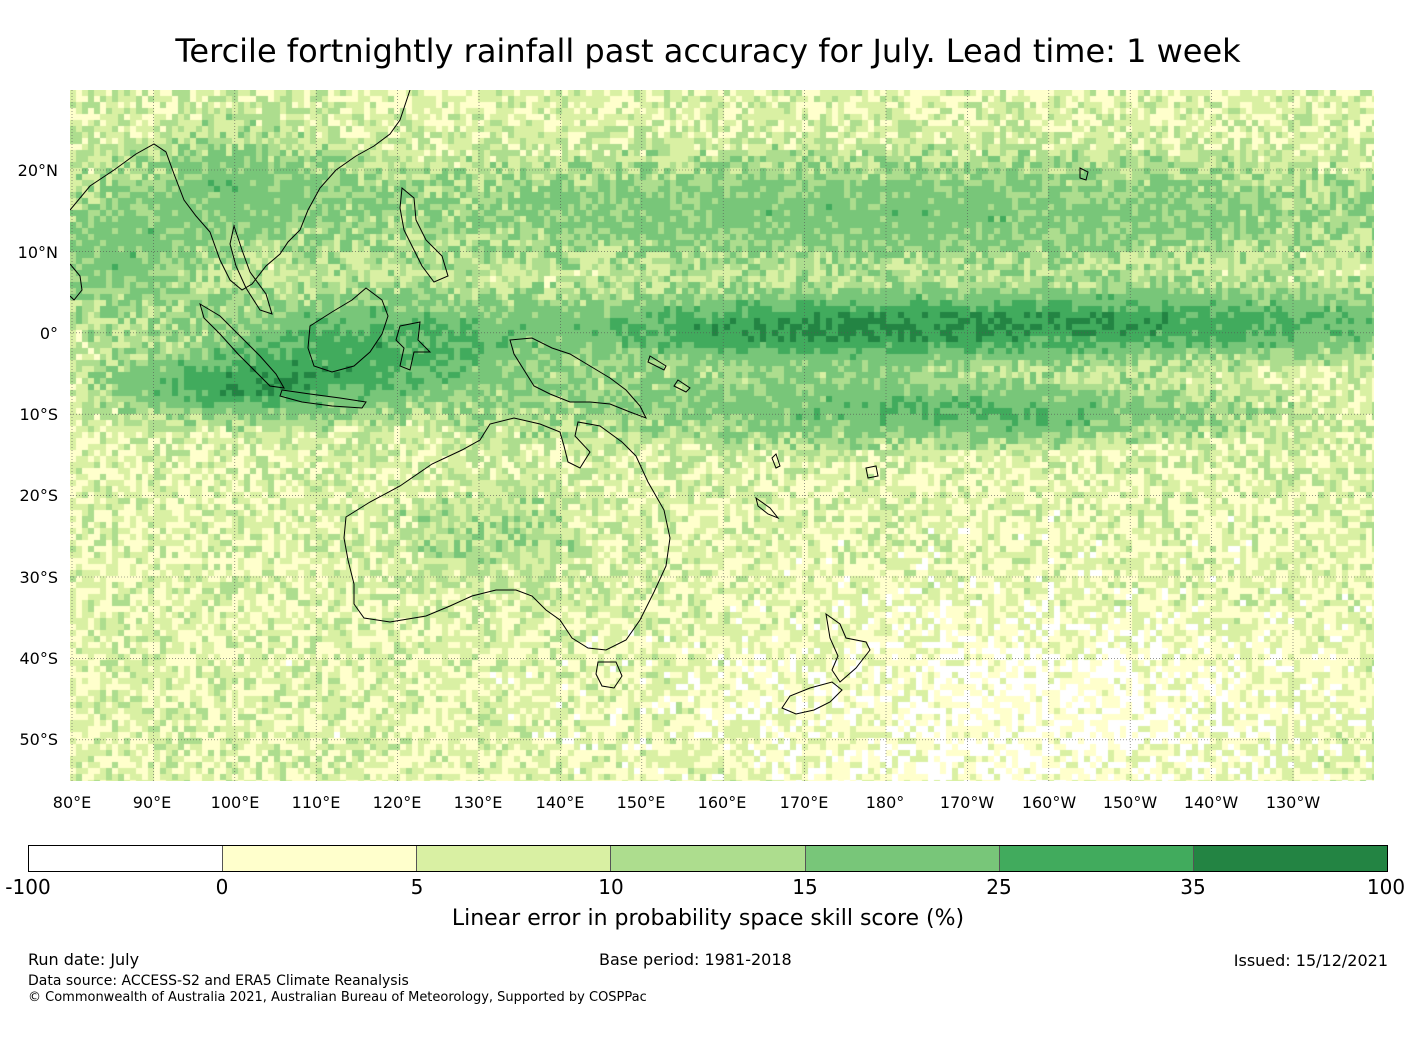 Image resolution: width=1416 pixels, height=1050 pixels. I want to click on lat-label-20s: 20°S, so click(38, 495).